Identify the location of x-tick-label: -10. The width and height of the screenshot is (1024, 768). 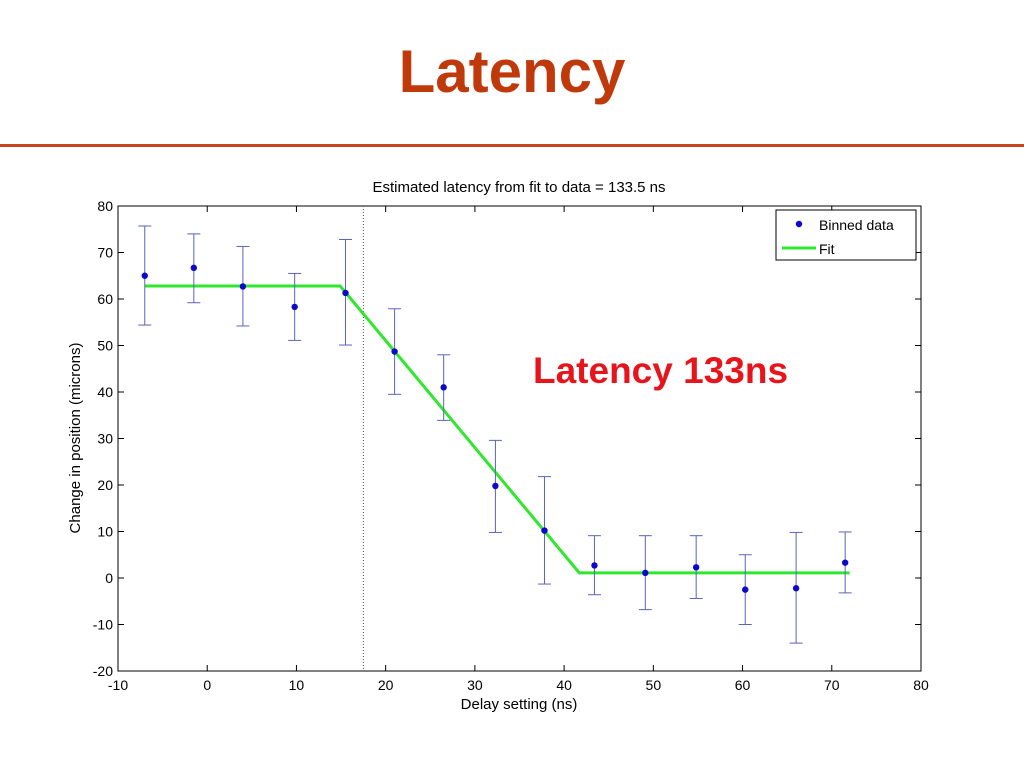
(118, 685).